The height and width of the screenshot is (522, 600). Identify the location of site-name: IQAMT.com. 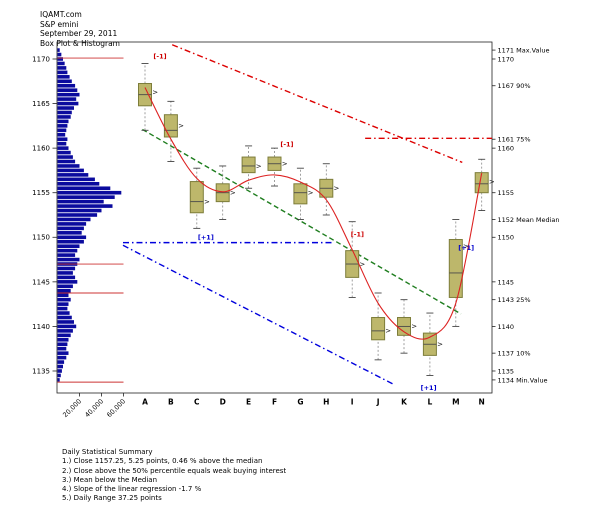
(61, 14).